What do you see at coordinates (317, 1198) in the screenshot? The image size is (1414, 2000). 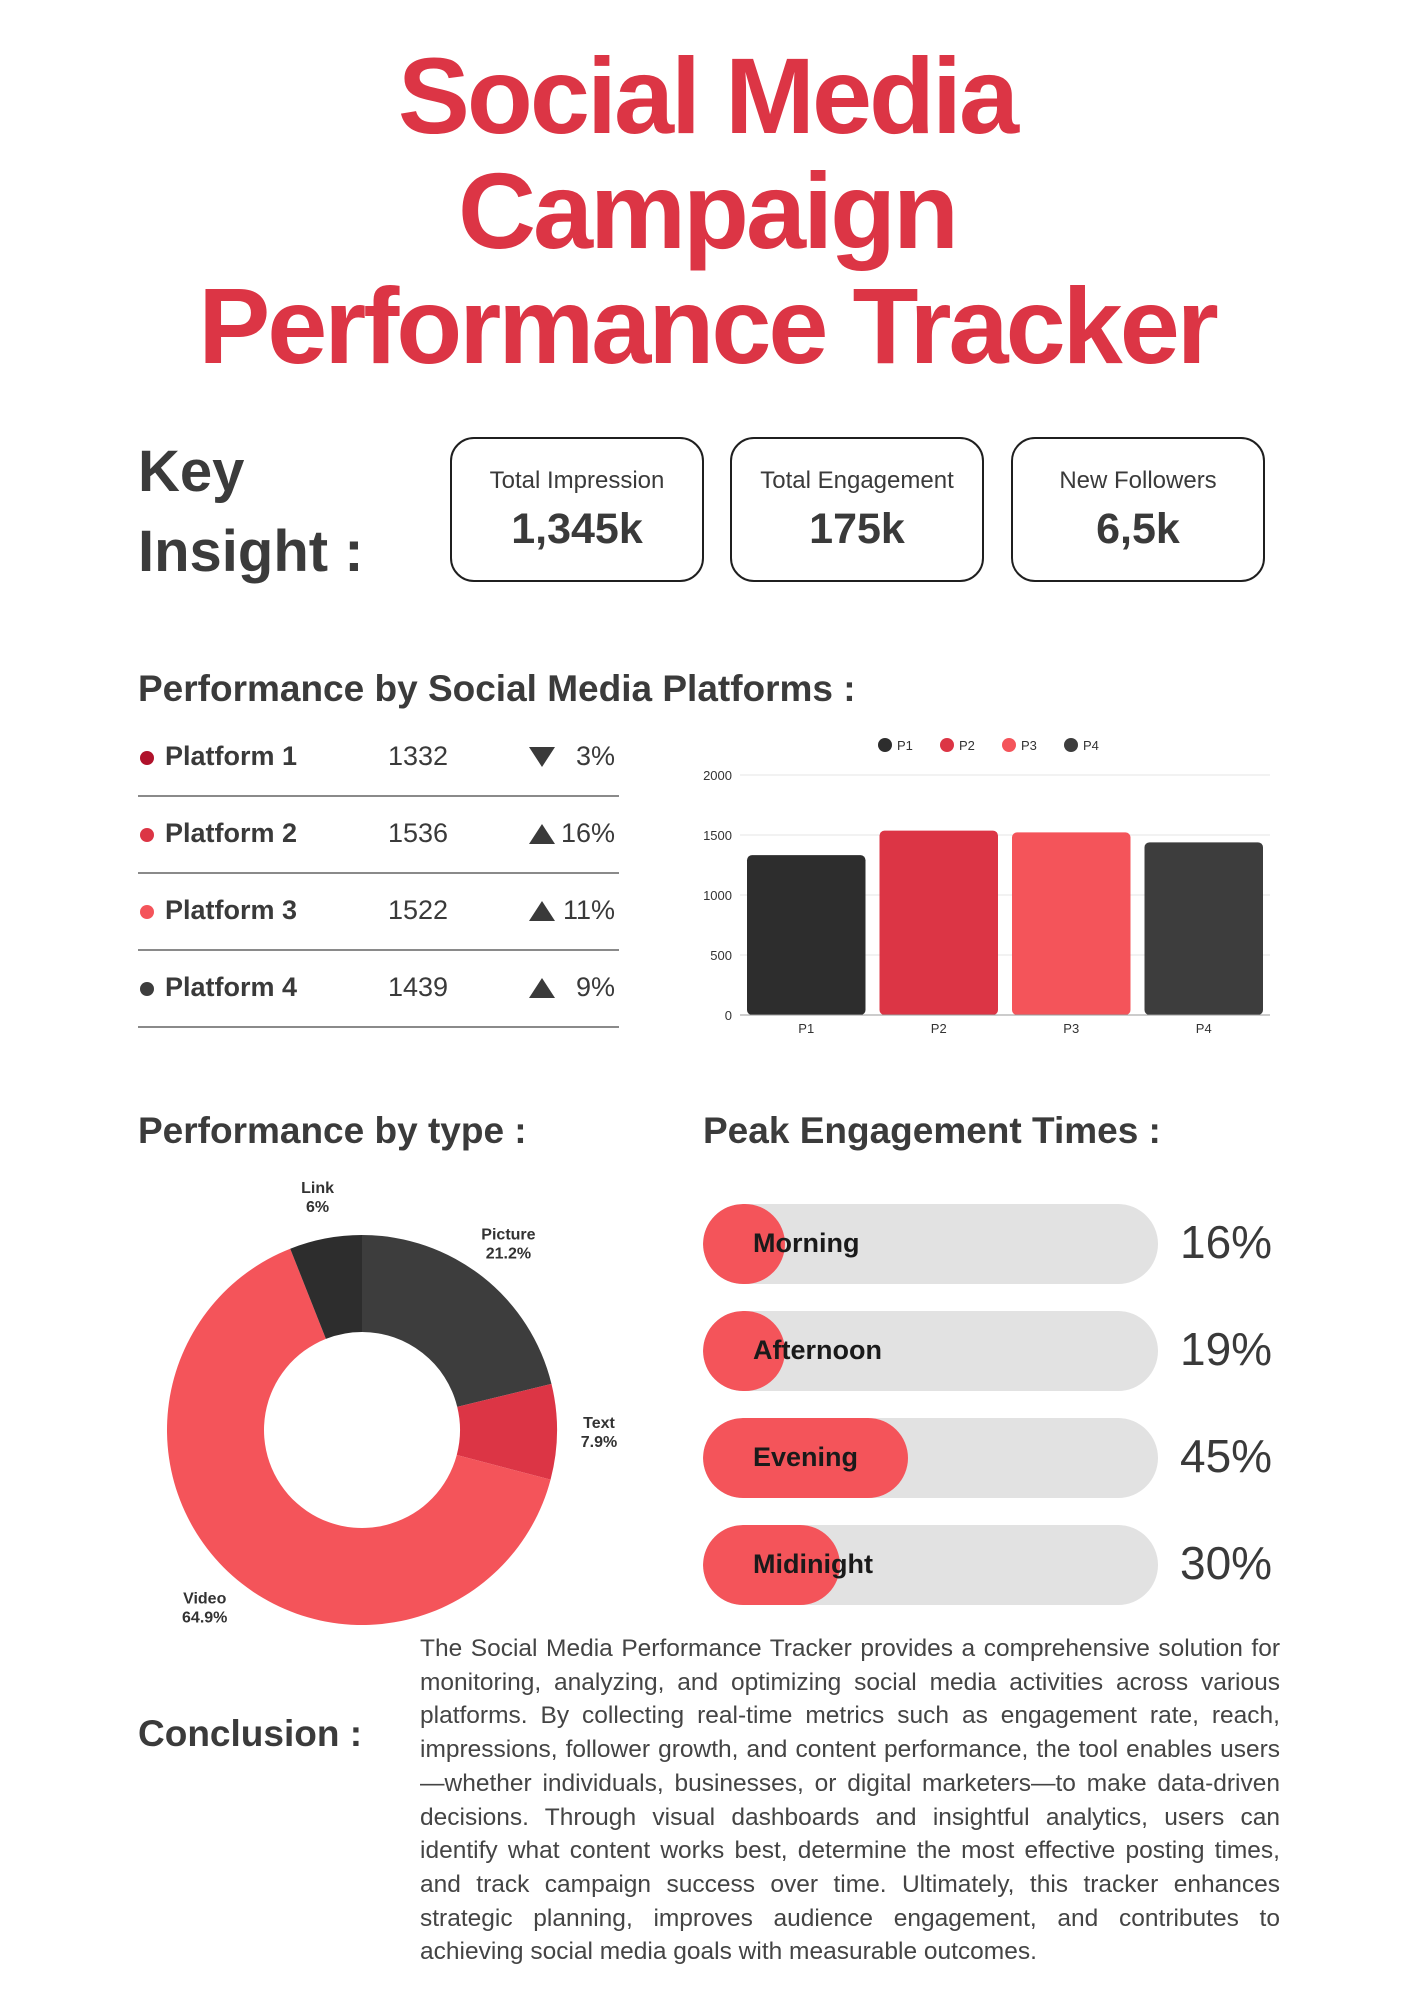 I see `slice-label: Link 6%` at bounding box center [317, 1198].